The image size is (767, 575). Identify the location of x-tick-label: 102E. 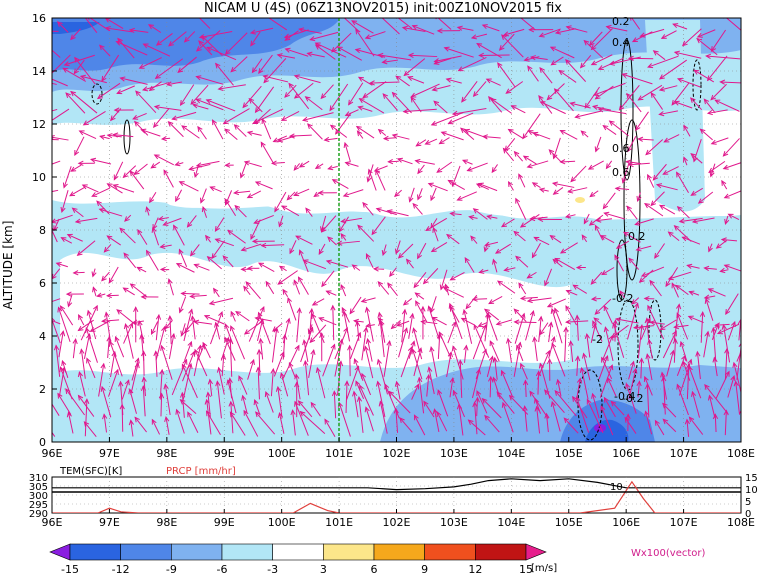
(397, 453).